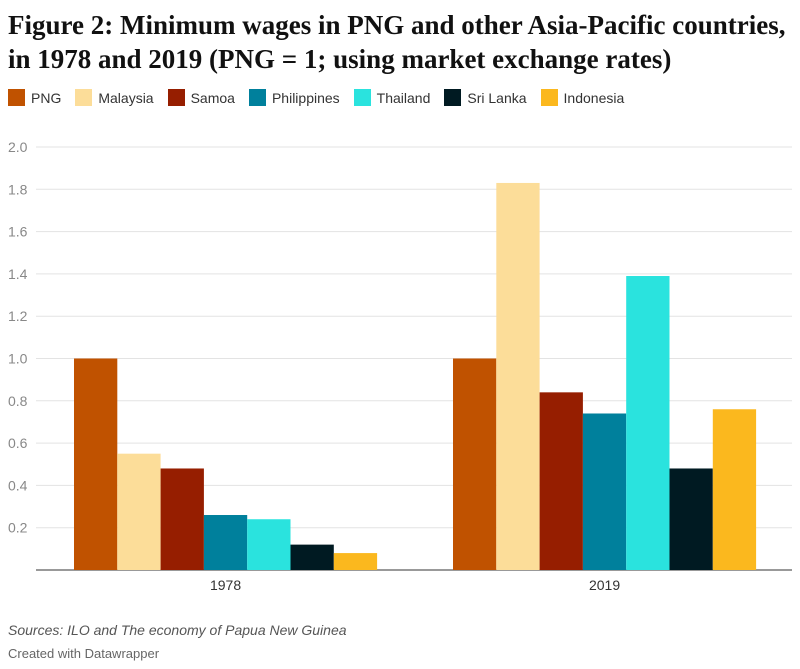 This screenshot has width=800, height=669. Describe the element at coordinates (225, 585) in the screenshot. I see `x-tick-label: 1978` at that location.